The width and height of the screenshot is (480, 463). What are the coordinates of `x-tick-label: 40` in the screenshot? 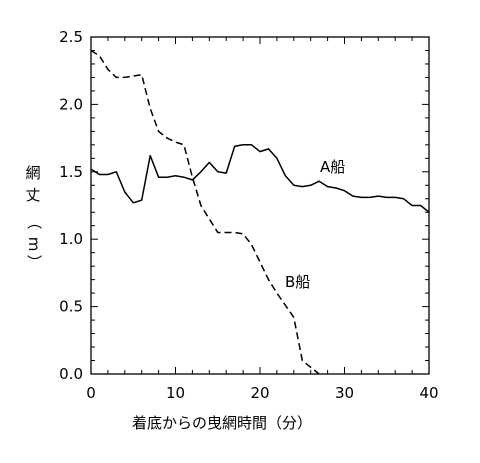 It's located at (428, 393).